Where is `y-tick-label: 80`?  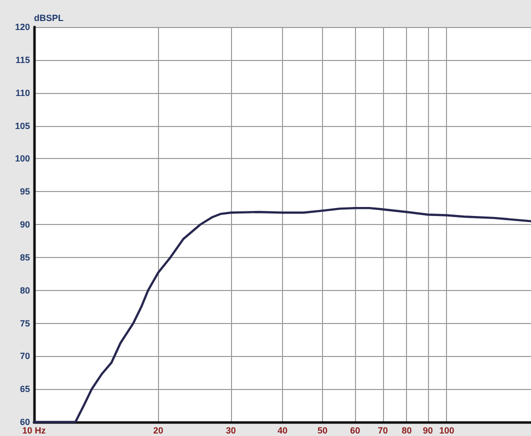
y-tick-label: 80 is located at coordinates (25, 290).